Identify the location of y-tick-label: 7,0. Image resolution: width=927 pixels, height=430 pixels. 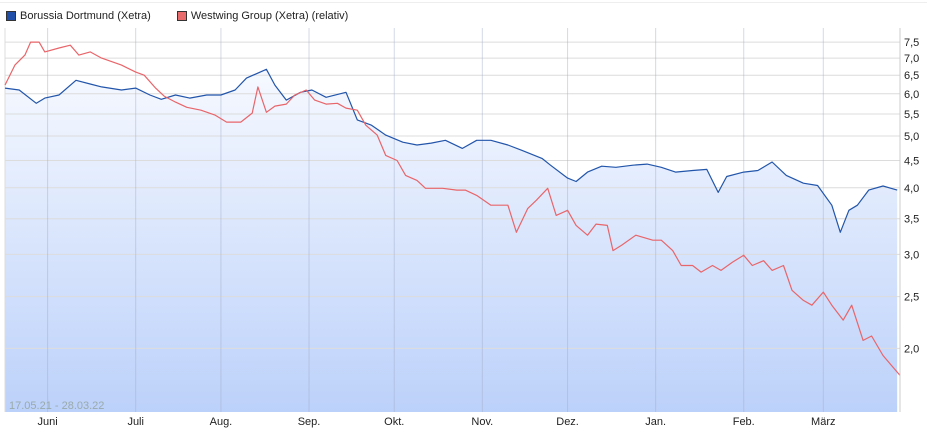
(911, 59).